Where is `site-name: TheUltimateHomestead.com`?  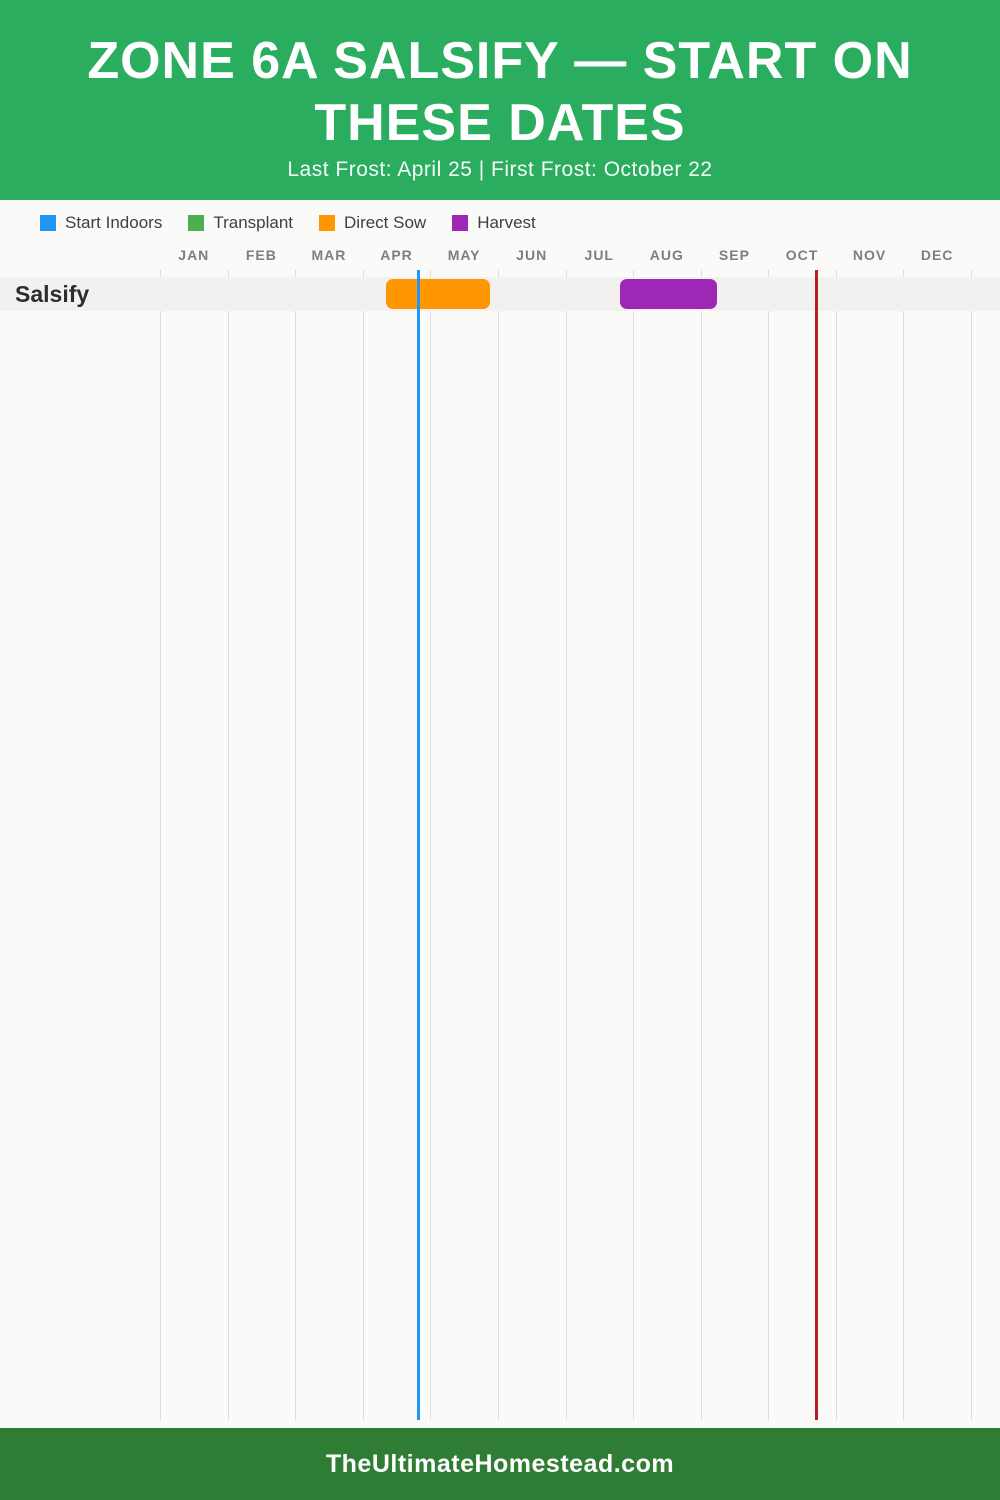
site-name: TheUltimateHomestead.com is located at coordinates (500, 1463).